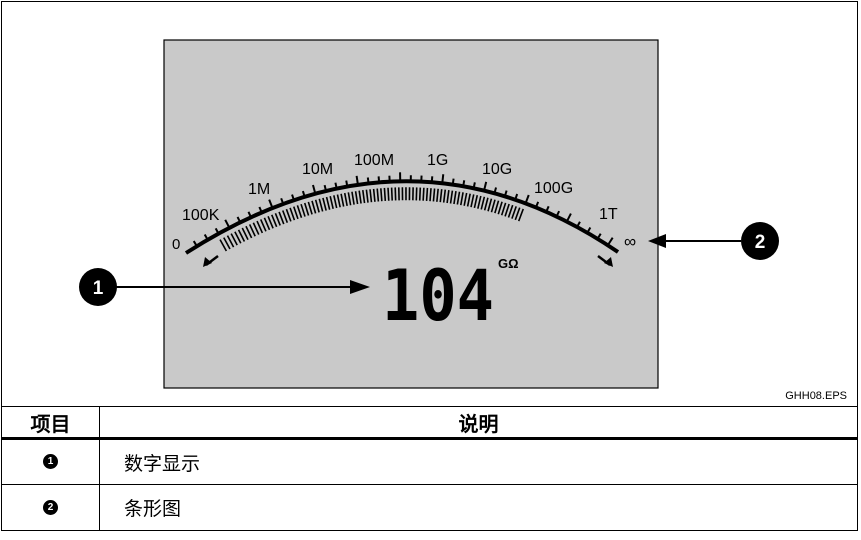 The width and height of the screenshot is (861, 540). What do you see at coordinates (657, 241) in the screenshot?
I see `callout-arrow-icon` at bounding box center [657, 241].